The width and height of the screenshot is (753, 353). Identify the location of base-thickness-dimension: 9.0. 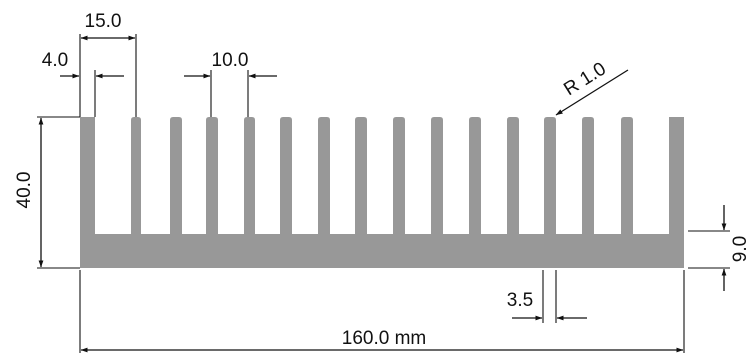
(719, 248).